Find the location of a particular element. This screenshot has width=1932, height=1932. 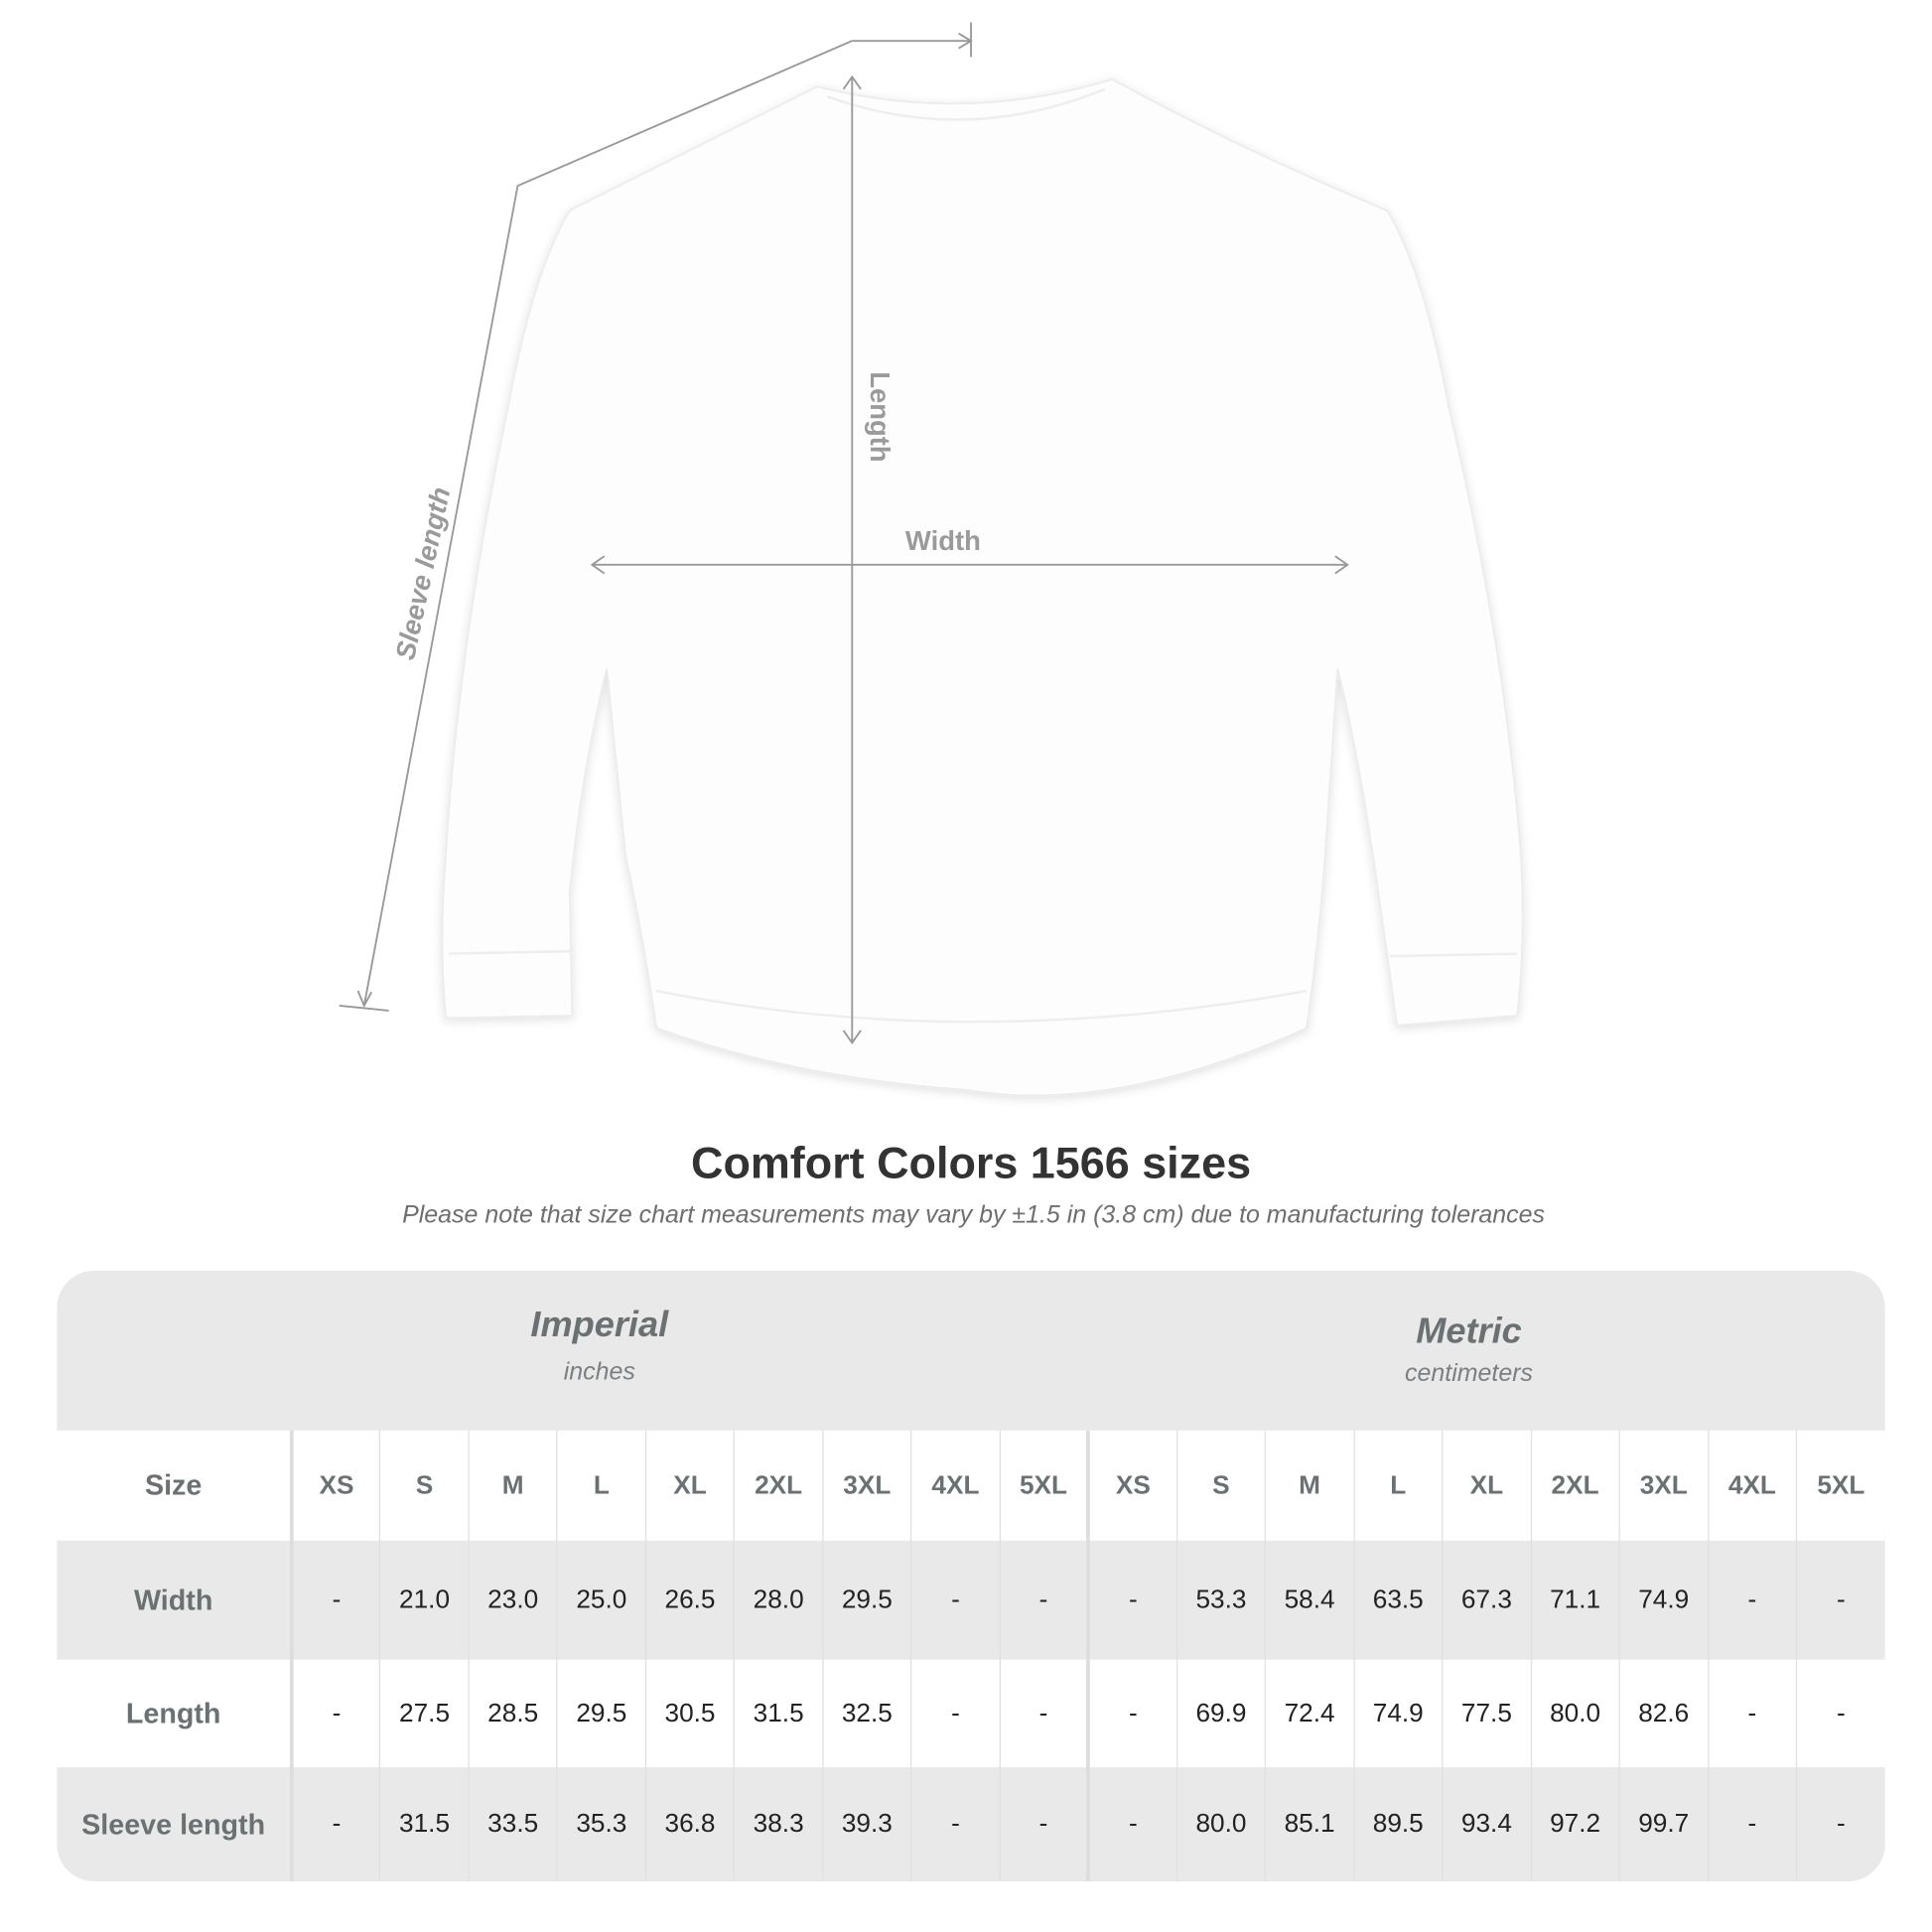

table-cell: 77.5 is located at coordinates (1486, 1714).